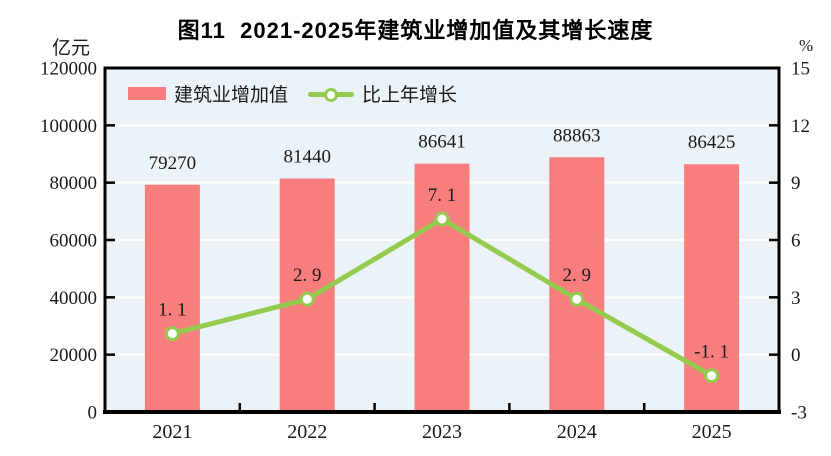  Describe the element at coordinates (800, 126) in the screenshot. I see `y2-axis-tick-label: 12` at that location.